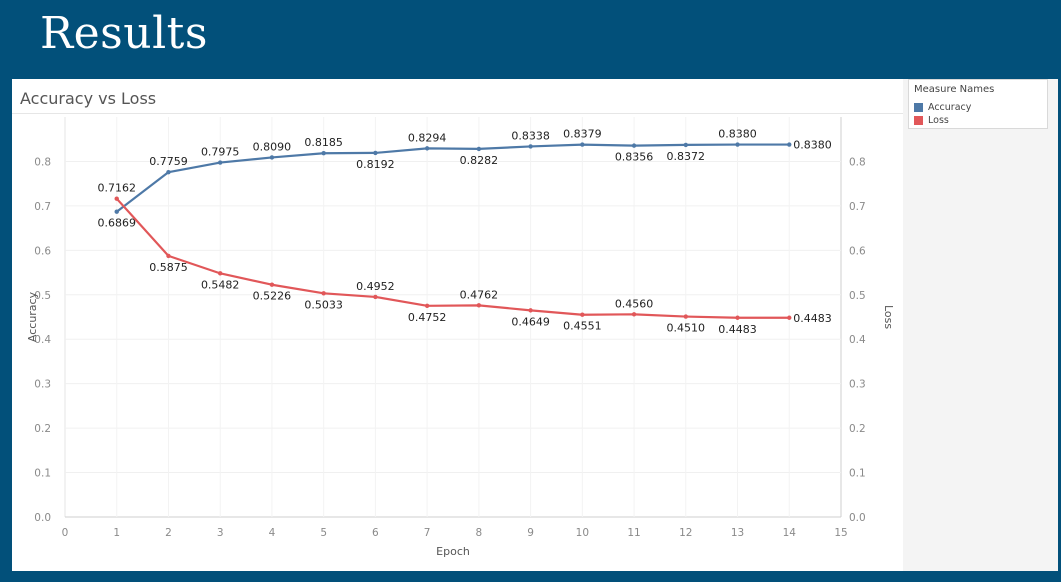 The width and height of the screenshot is (1061, 582). What do you see at coordinates (530, 135) in the screenshot?
I see `data-label-accuracy: 0.8338` at bounding box center [530, 135].